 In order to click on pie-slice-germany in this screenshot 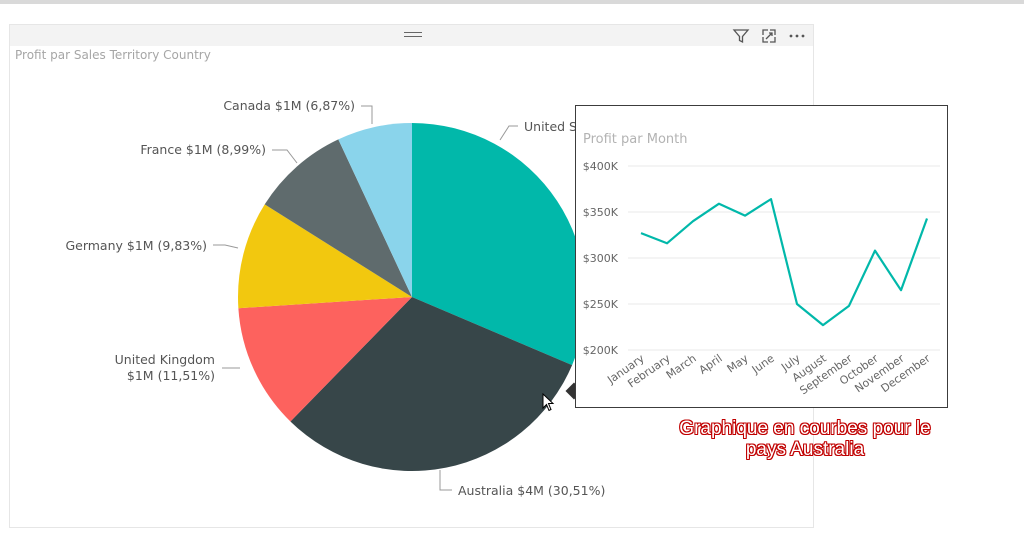, I will do `click(324, 256)`.